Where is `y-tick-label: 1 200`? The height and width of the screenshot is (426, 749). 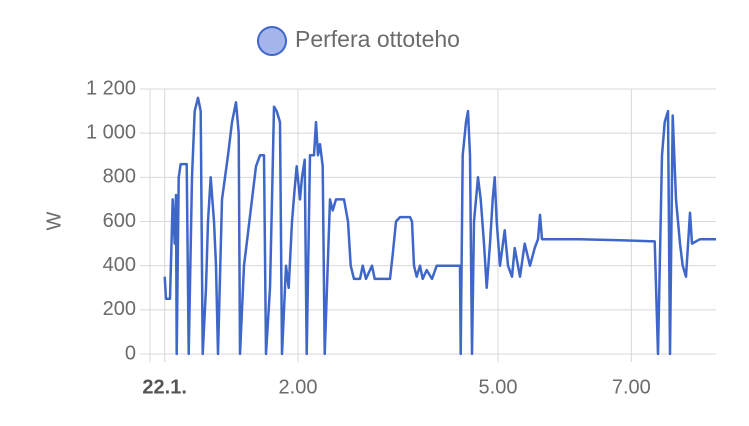 y-tick-label: 1 200 is located at coordinates (111, 88).